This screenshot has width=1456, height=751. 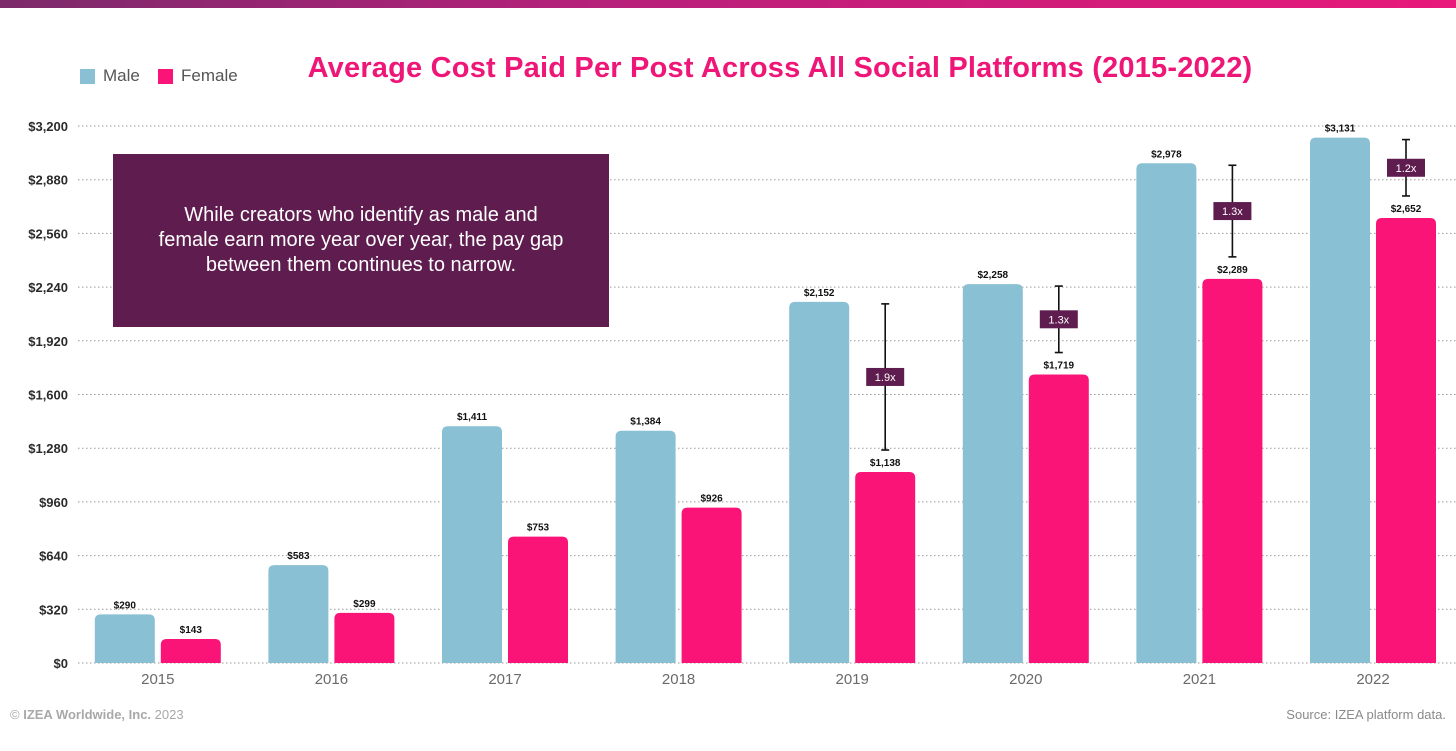 What do you see at coordinates (48, 448) in the screenshot?
I see `y-tick-label: $1,280` at bounding box center [48, 448].